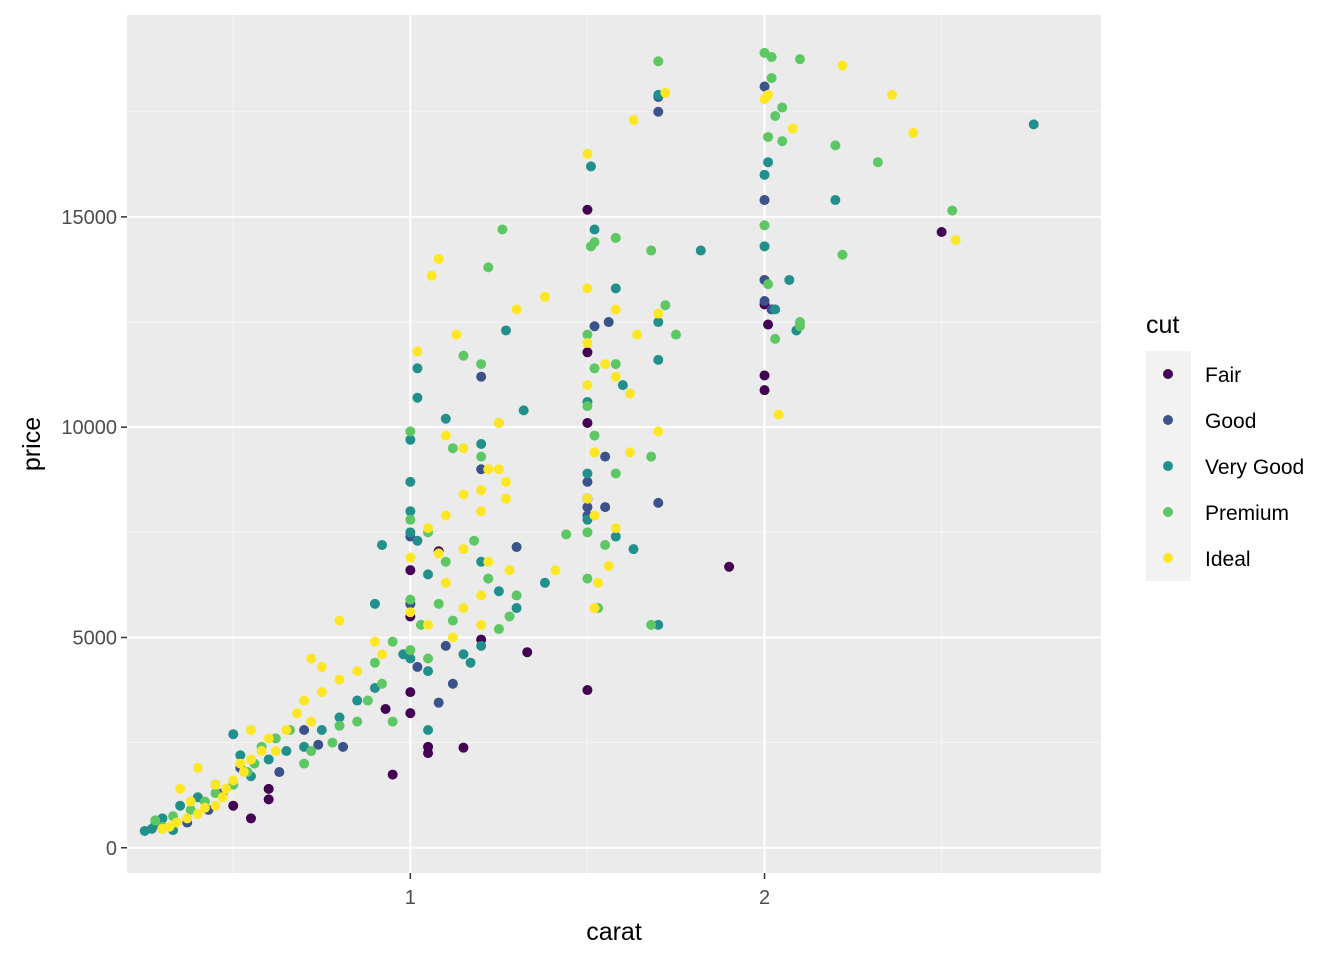 The height and width of the screenshot is (960, 1344). I want to click on legend: cut Fair Good Very Good Premium Ideal, so click(1225, 446).